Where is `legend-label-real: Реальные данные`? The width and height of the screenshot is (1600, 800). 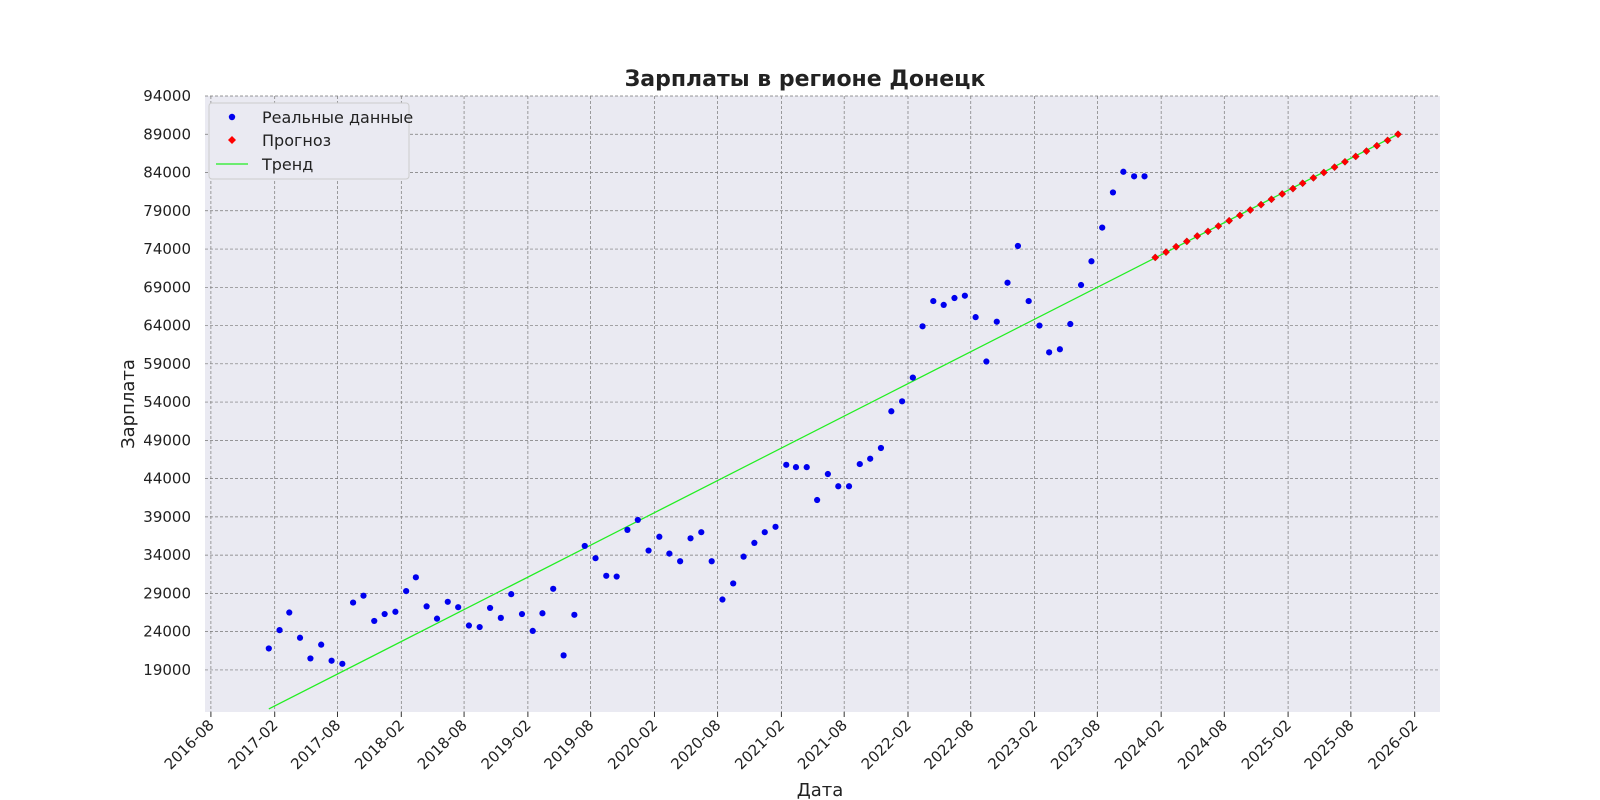
legend-label-real: Реальные данные is located at coordinates (337, 117).